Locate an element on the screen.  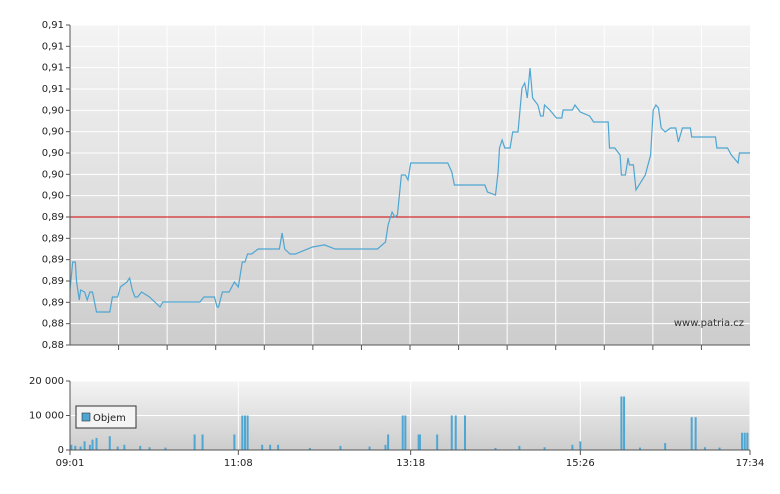
legend-swatch is located at coordinates (86, 417).